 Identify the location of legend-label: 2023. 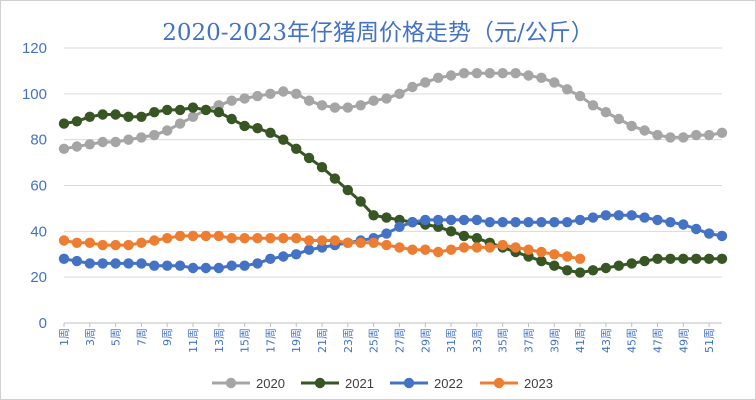
(538, 383).